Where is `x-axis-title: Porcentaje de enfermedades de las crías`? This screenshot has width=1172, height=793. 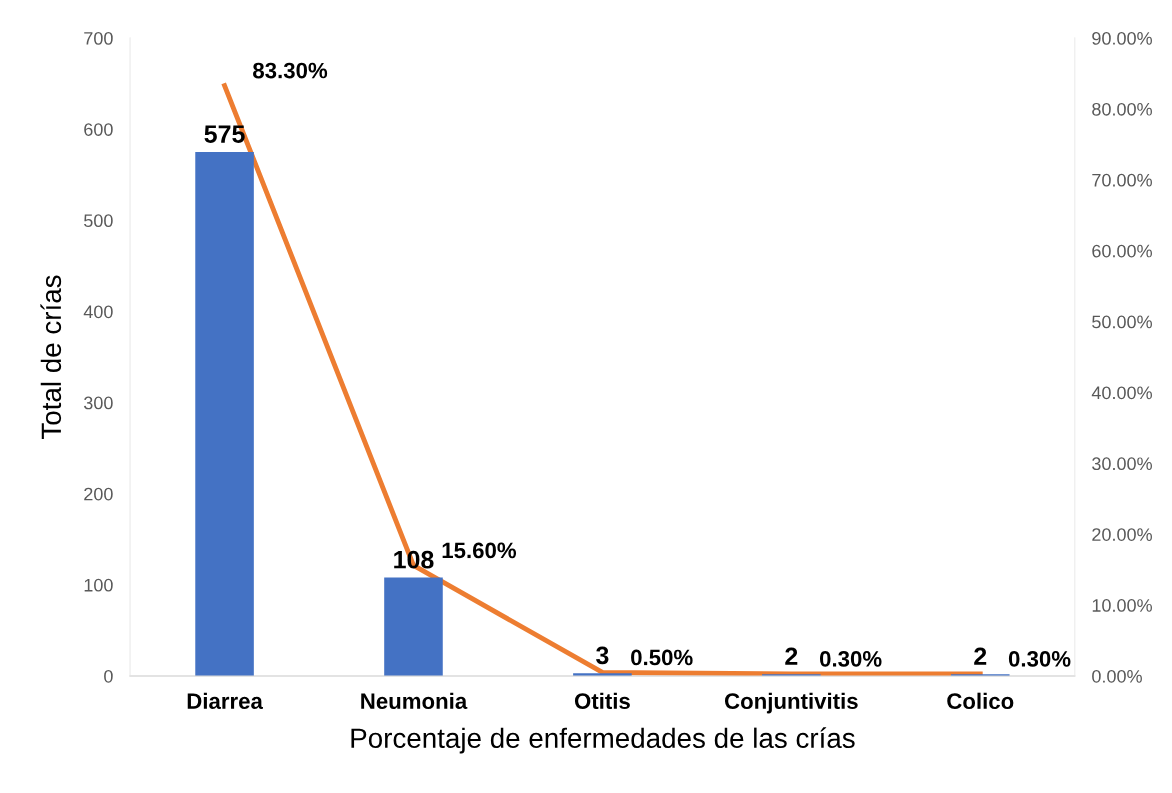
x-axis-title: Porcentaje de enfermedades de las crías is located at coordinates (603, 740).